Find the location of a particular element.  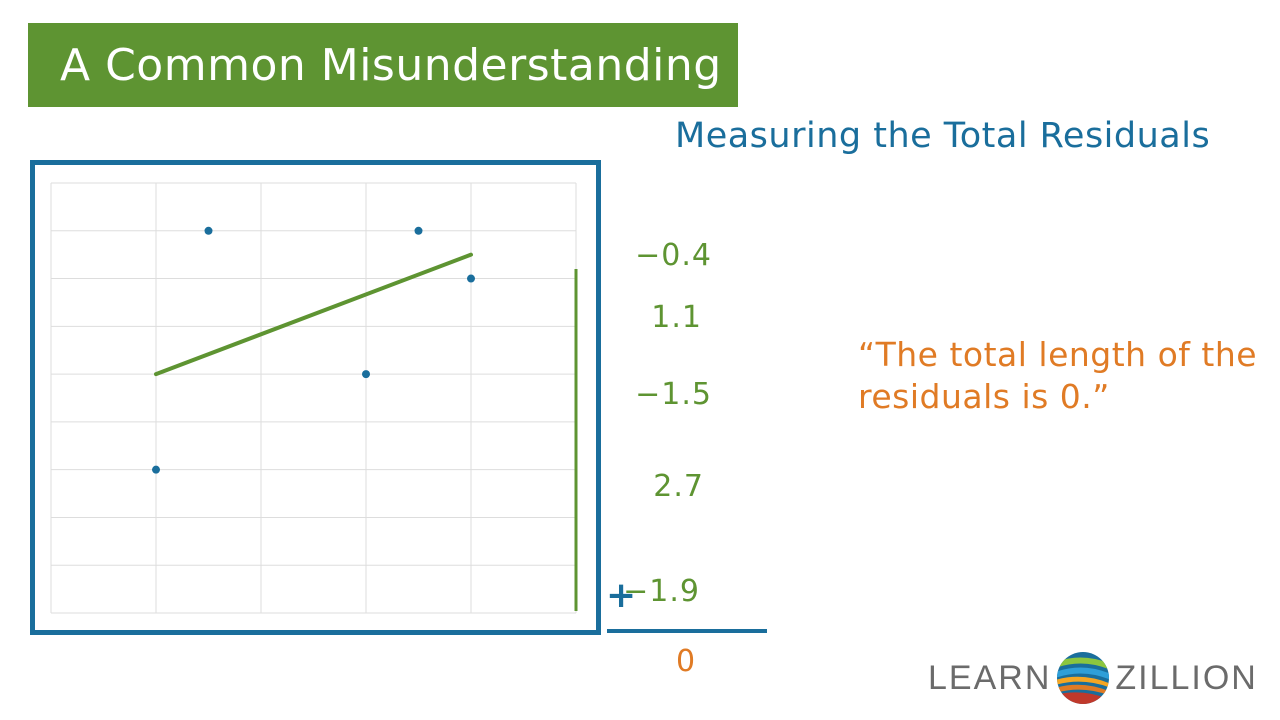

learnzillion-logo: LEARN ZILLION is located at coordinates (1093, 678).